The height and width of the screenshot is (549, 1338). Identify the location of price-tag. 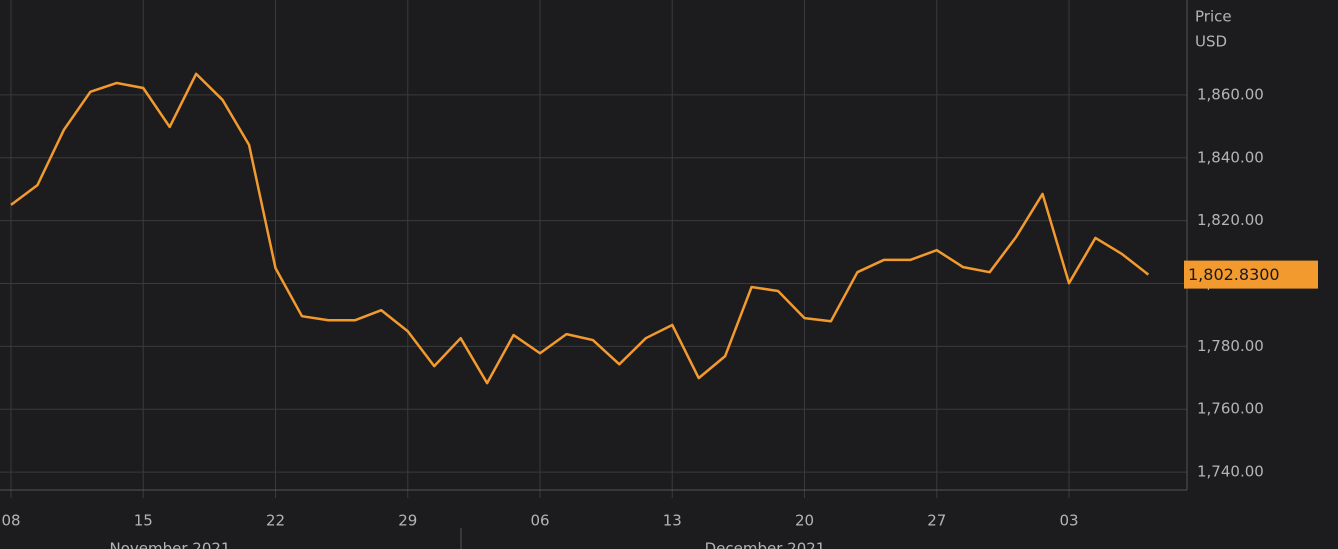
(1251, 274).